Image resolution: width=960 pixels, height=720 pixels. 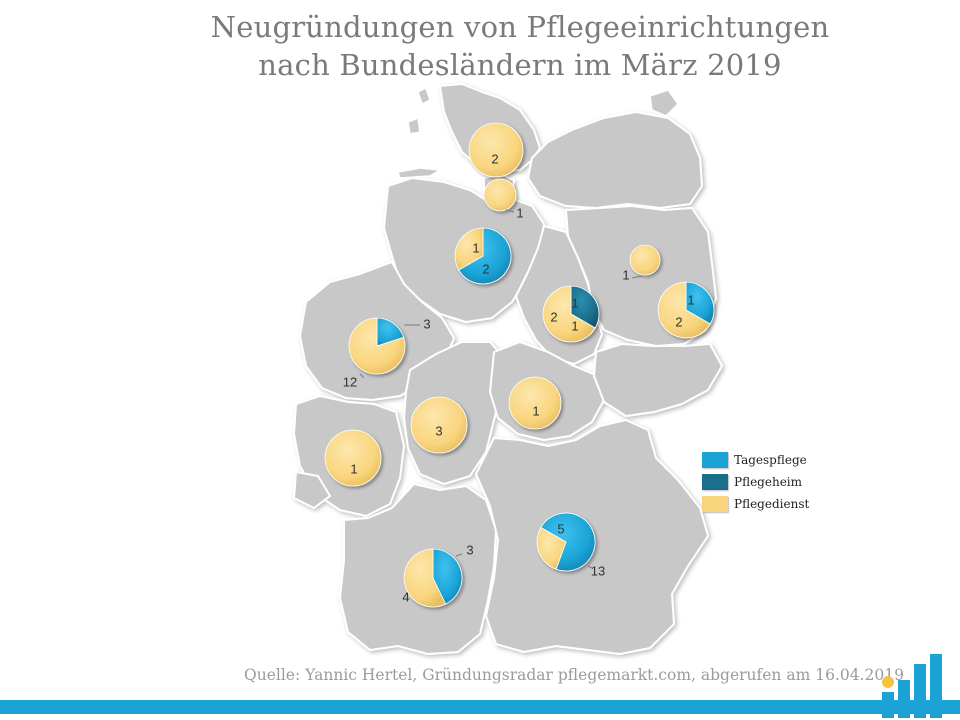 What do you see at coordinates (770, 460) in the screenshot?
I see `legend-label-tagespflege: Tagespflege` at bounding box center [770, 460].